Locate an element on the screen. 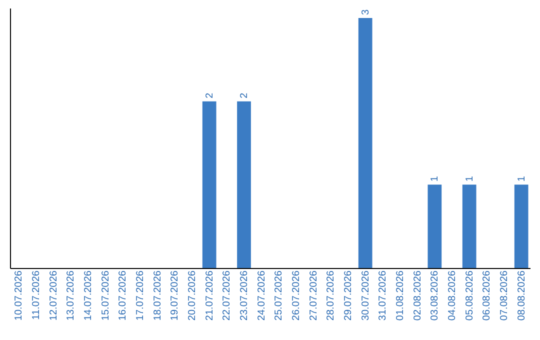 This screenshot has height=340, width=540. x-tick-label: 15.07.2026 is located at coordinates (106, 295).